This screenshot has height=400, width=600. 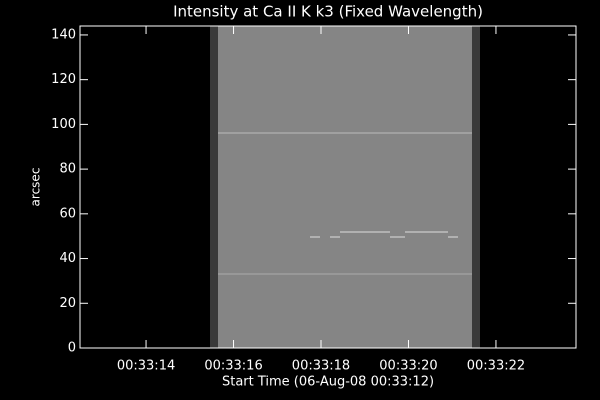 What do you see at coordinates (36, 187) in the screenshot?
I see `y-axis-label: arcsec` at bounding box center [36, 187].